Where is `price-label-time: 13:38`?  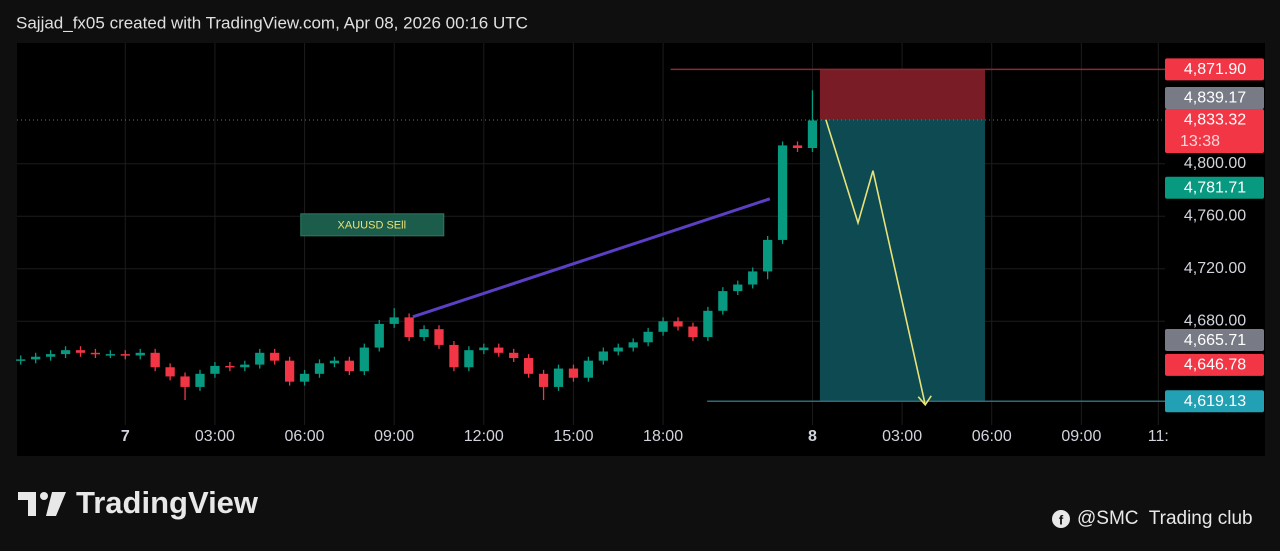
price-label-time: 13:38 is located at coordinates (1200, 141).